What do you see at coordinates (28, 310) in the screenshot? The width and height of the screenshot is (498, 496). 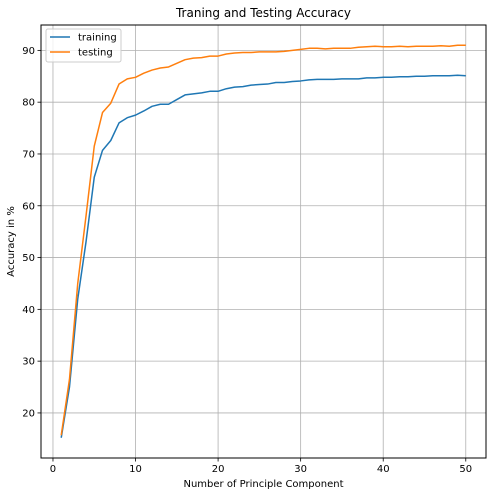 I see `y-tick-label: 40` at bounding box center [28, 310].